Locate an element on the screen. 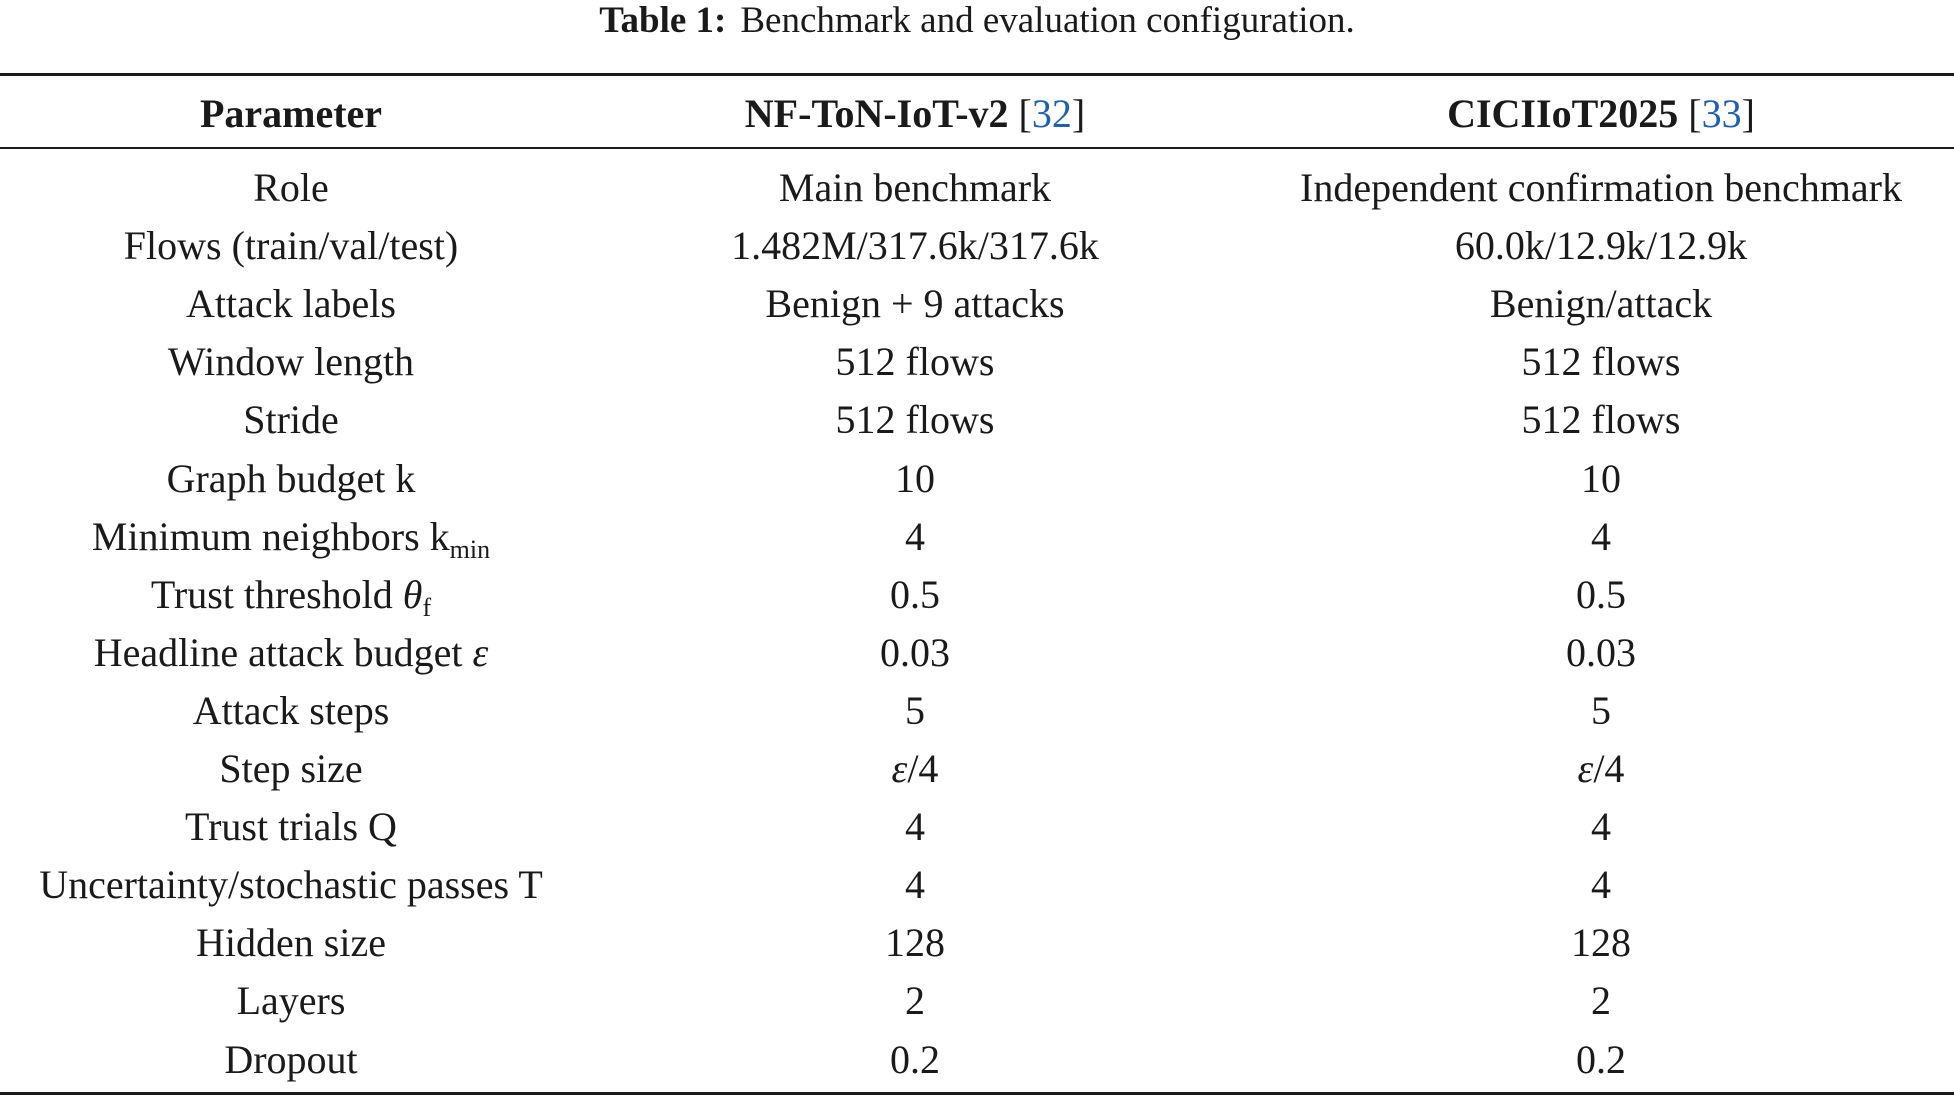 The image size is (1954, 1097). nf-ton-iot-value-cell: Main benchmark is located at coordinates (915, 188).